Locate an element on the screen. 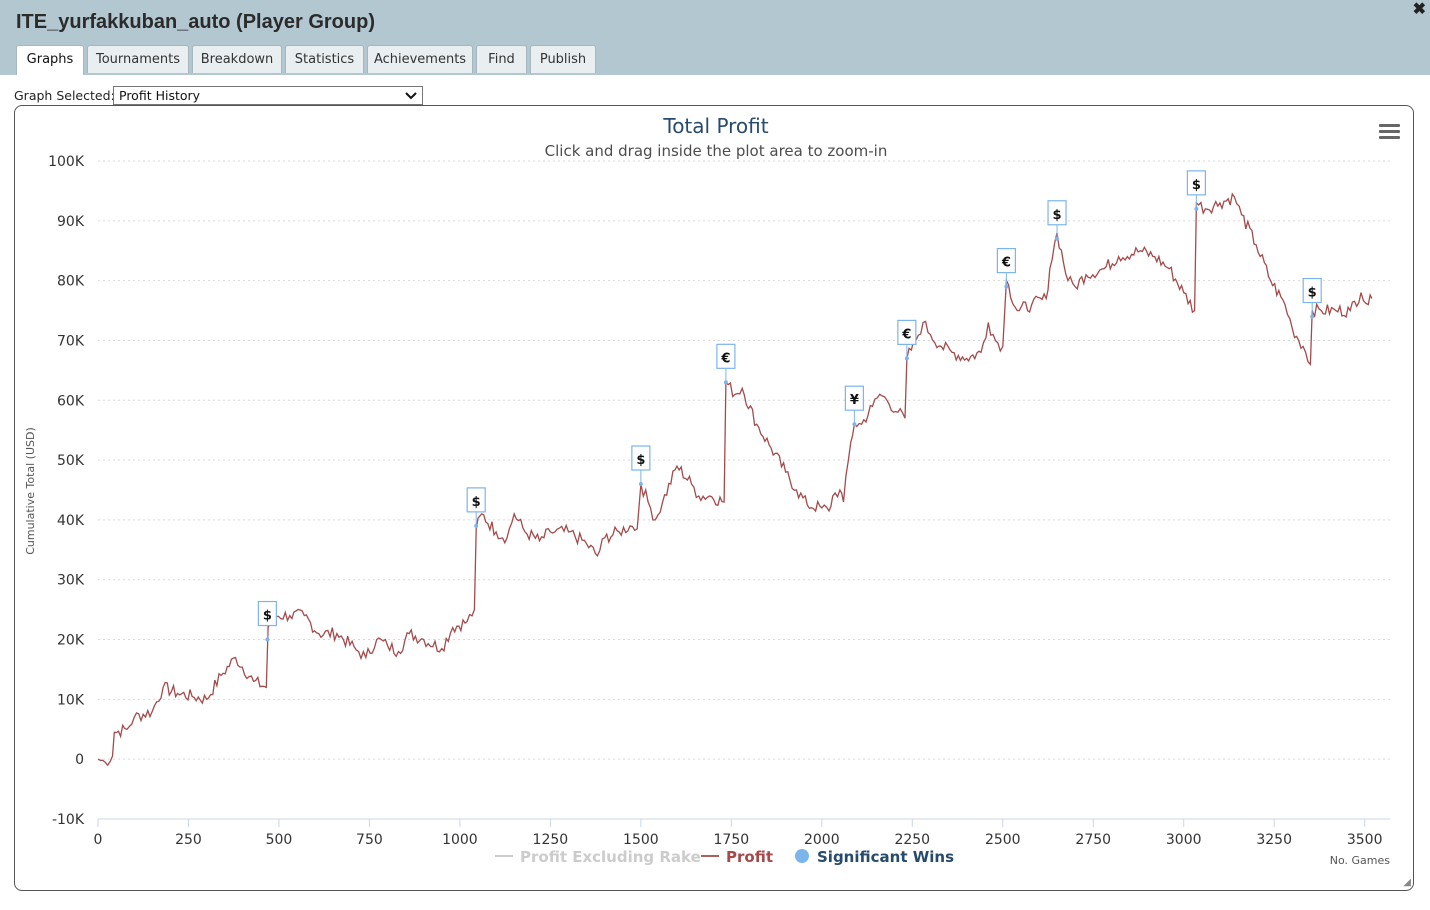  x-tick-label: 3500 is located at coordinates (1365, 840).